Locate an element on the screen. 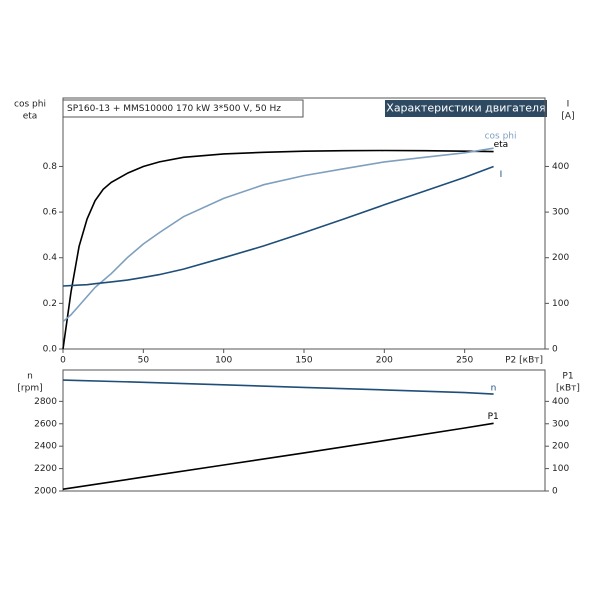 This screenshot has height=600, width=600. y2-axis-label: P1 is located at coordinates (567, 377).